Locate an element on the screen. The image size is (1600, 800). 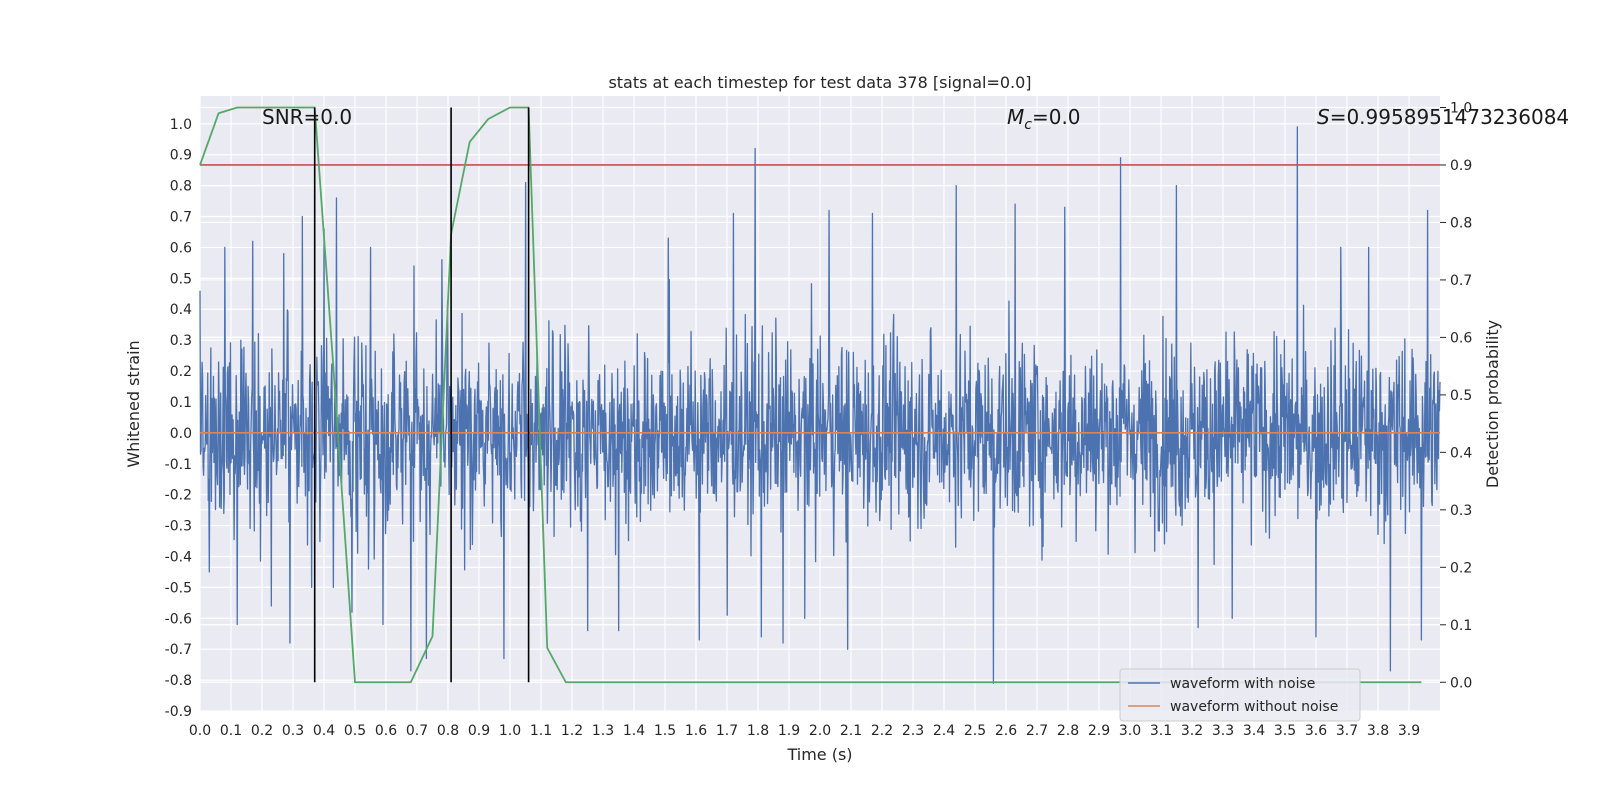
y2-tick-label: 0.5 is located at coordinates (1461, 396).